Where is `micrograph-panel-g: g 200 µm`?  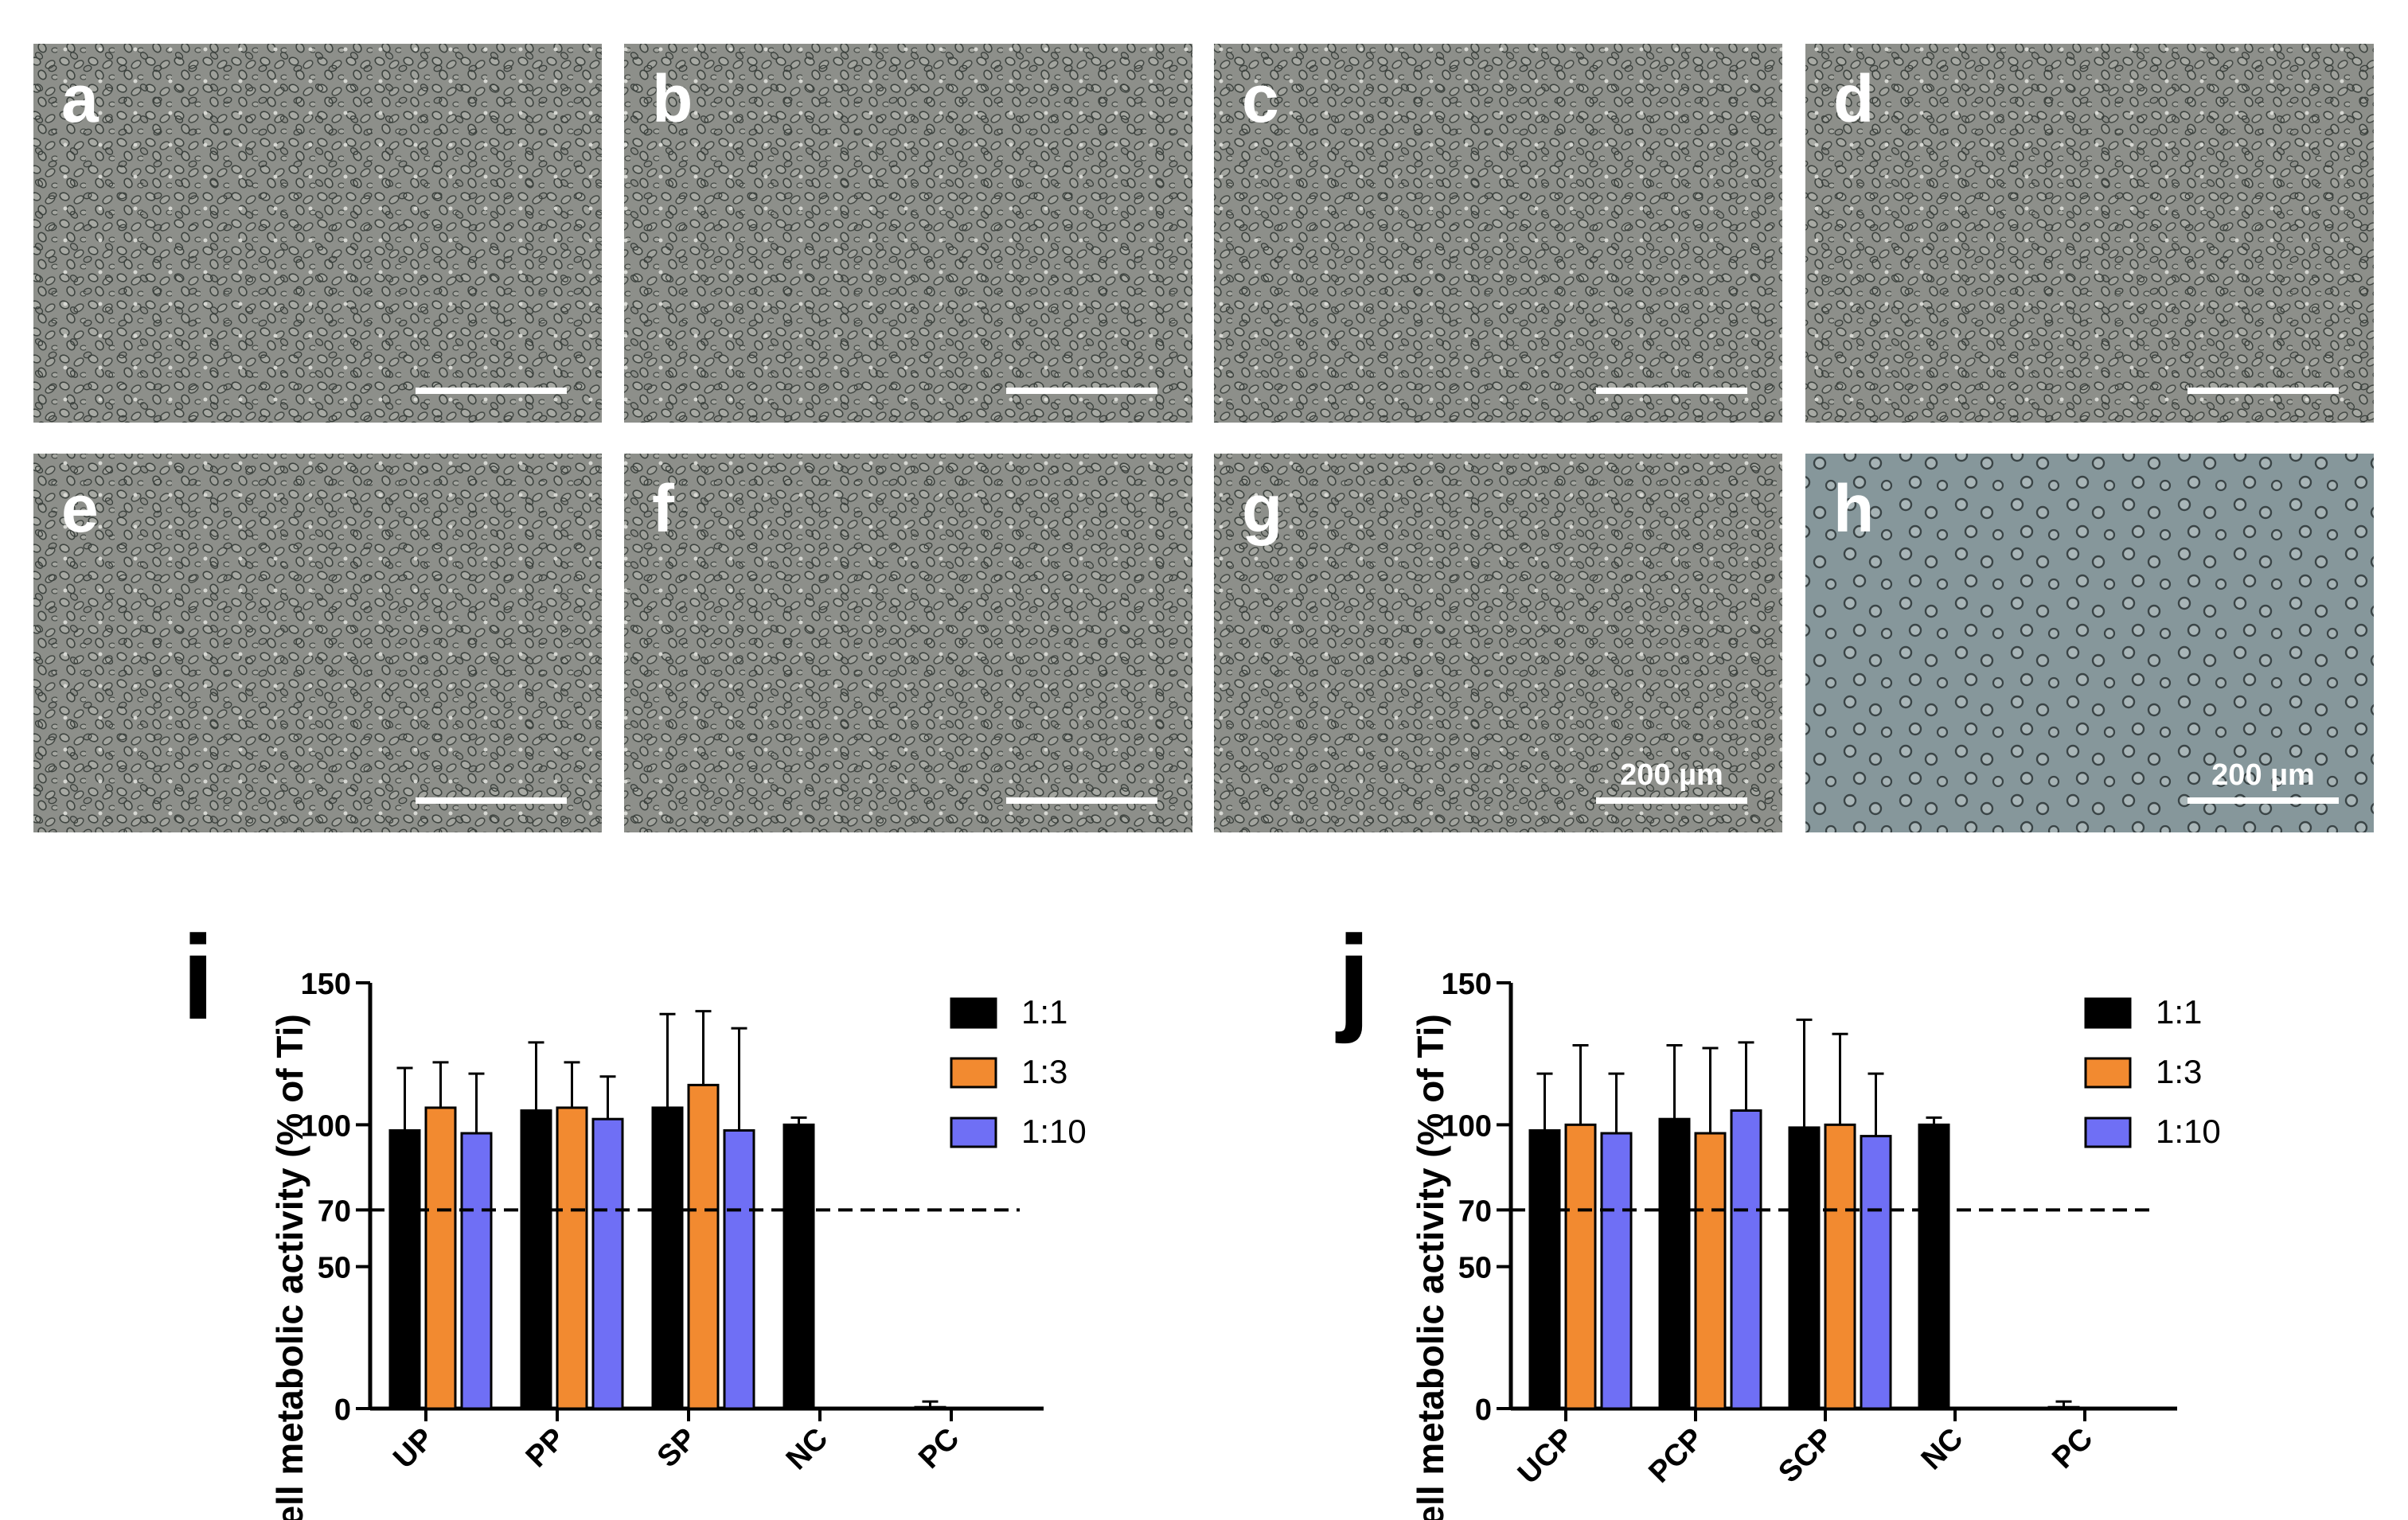
micrograph-panel-g: g 200 µm is located at coordinates (1498, 643).